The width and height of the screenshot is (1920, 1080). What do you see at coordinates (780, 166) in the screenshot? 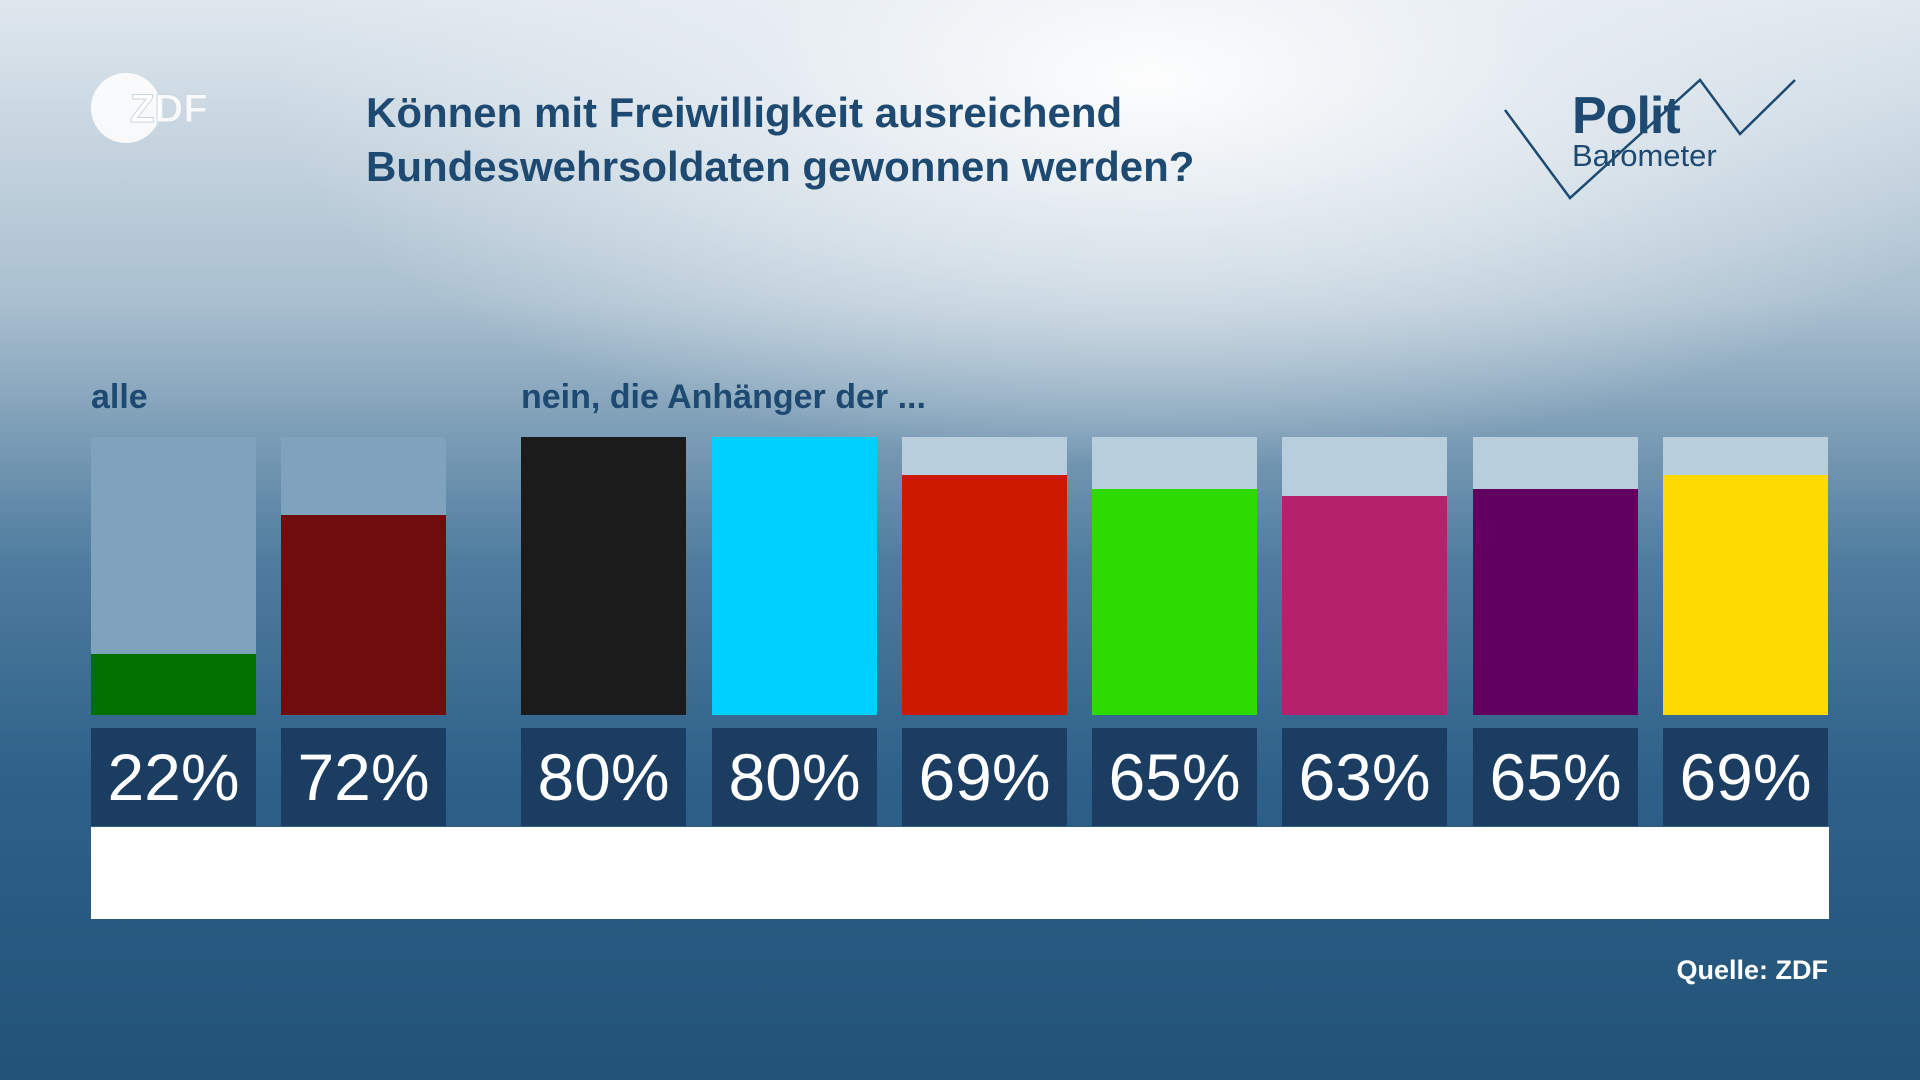
I see `title-line-2: Bundeswehrsoldaten gewonnen werden?` at bounding box center [780, 166].